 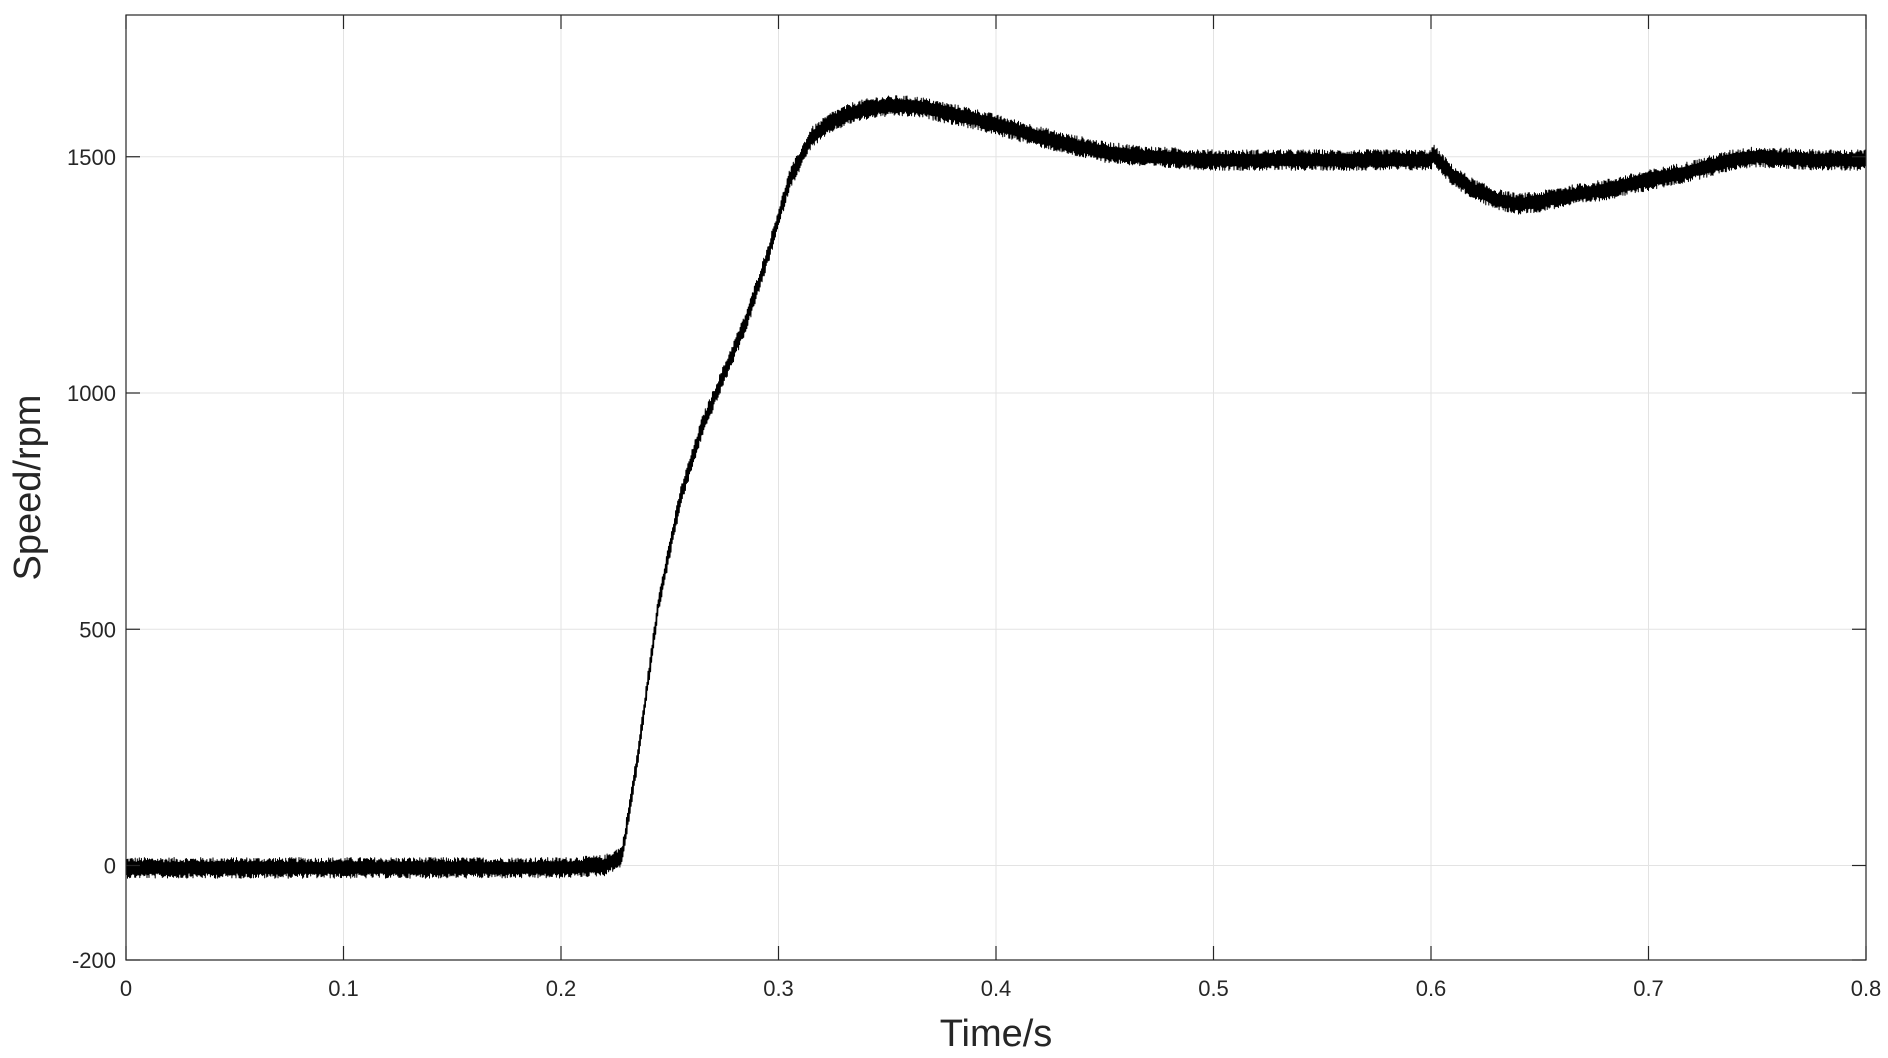 I want to click on x-tick-label: 0.8, so click(x=1866, y=988).